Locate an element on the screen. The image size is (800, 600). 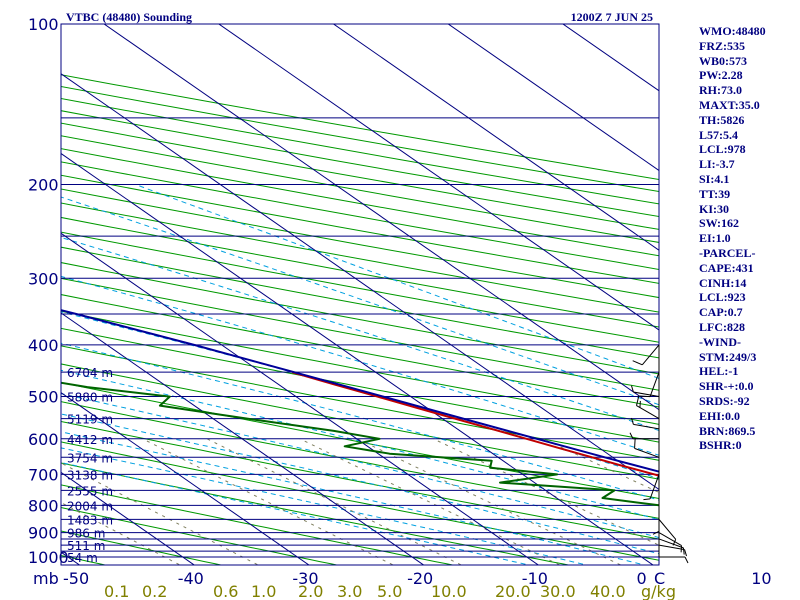
index-value: CINH:14 is located at coordinates (723, 282).